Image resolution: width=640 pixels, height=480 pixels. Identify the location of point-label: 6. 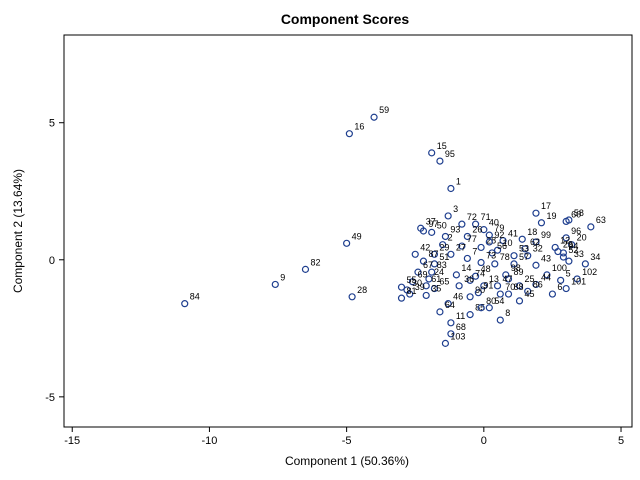
(559, 287).